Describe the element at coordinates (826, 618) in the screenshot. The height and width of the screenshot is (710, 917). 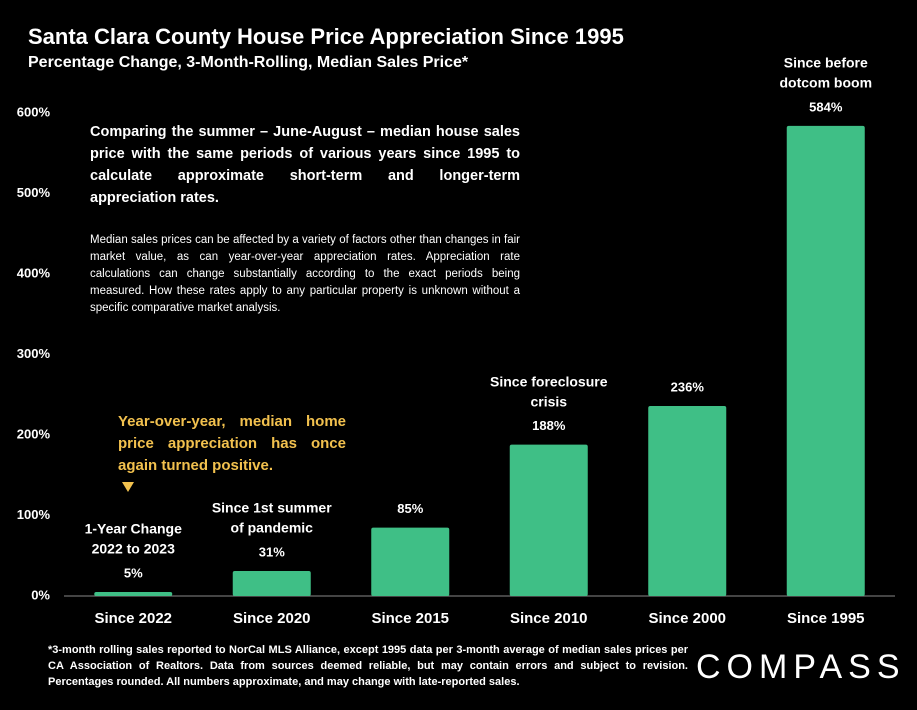
I see `x-tick-label: Since 1995` at that location.